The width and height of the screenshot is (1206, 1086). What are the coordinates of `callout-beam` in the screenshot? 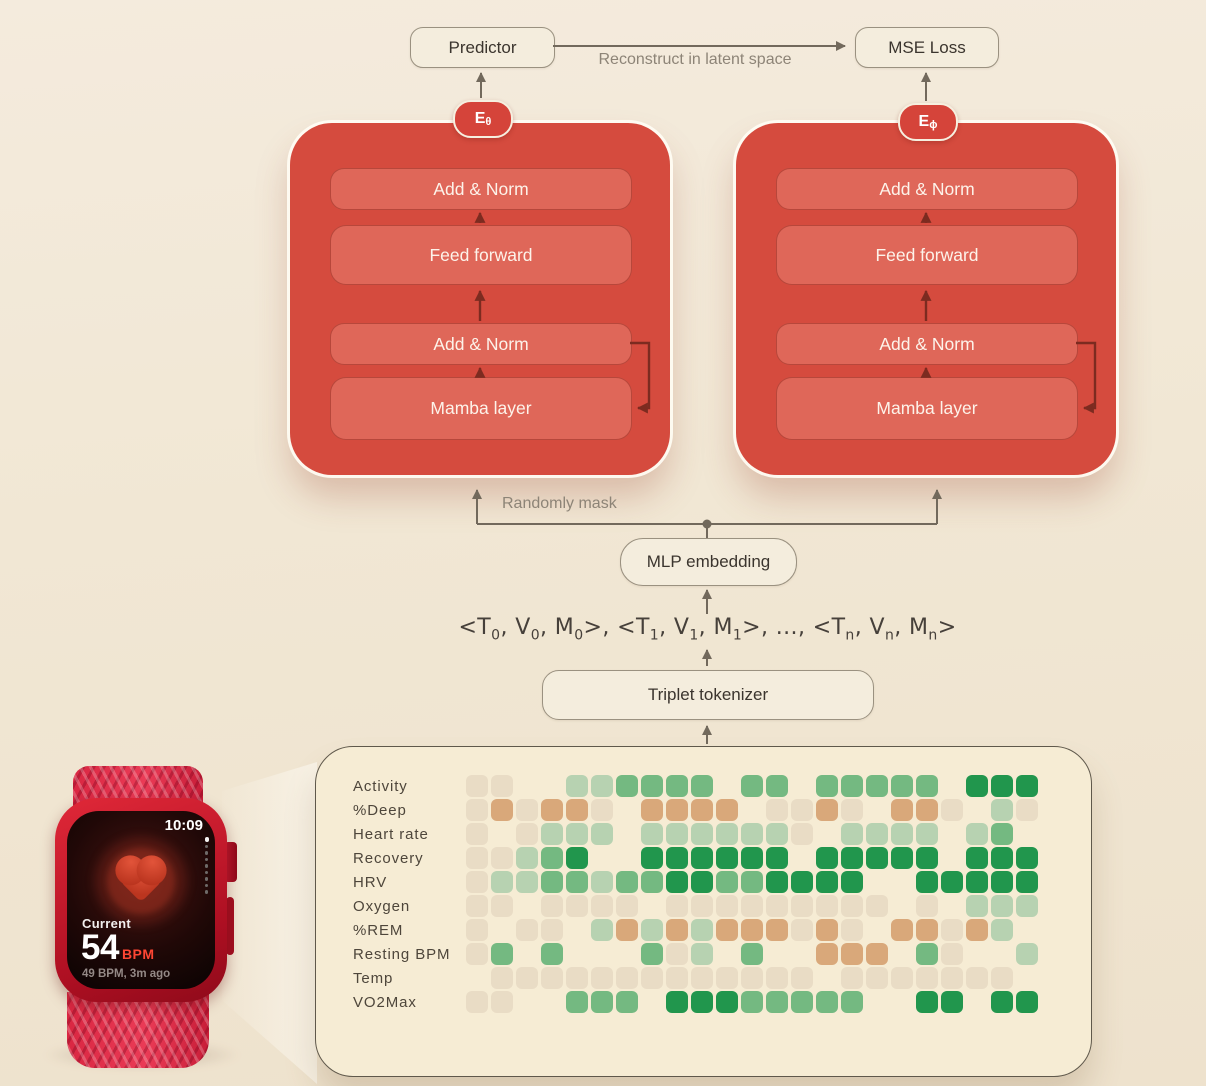 It's located at (269, 923).